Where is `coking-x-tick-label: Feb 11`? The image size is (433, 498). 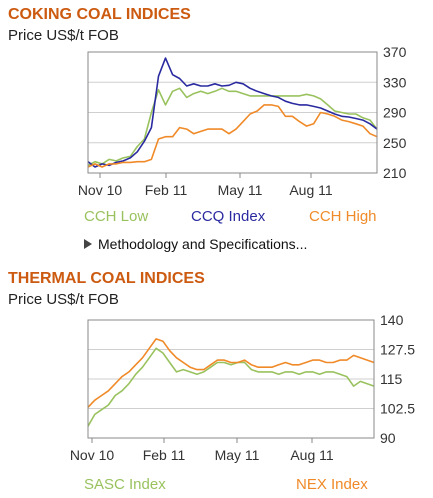 coking-x-tick-label: Feb 11 is located at coordinates (166, 190).